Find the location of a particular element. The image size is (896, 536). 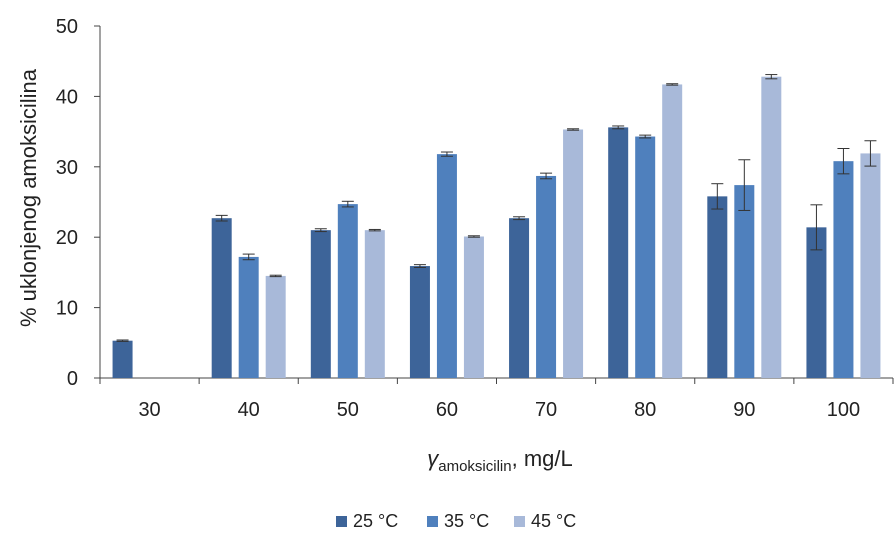

x-axis-title-suffix: , mg/L is located at coordinates (542, 458).